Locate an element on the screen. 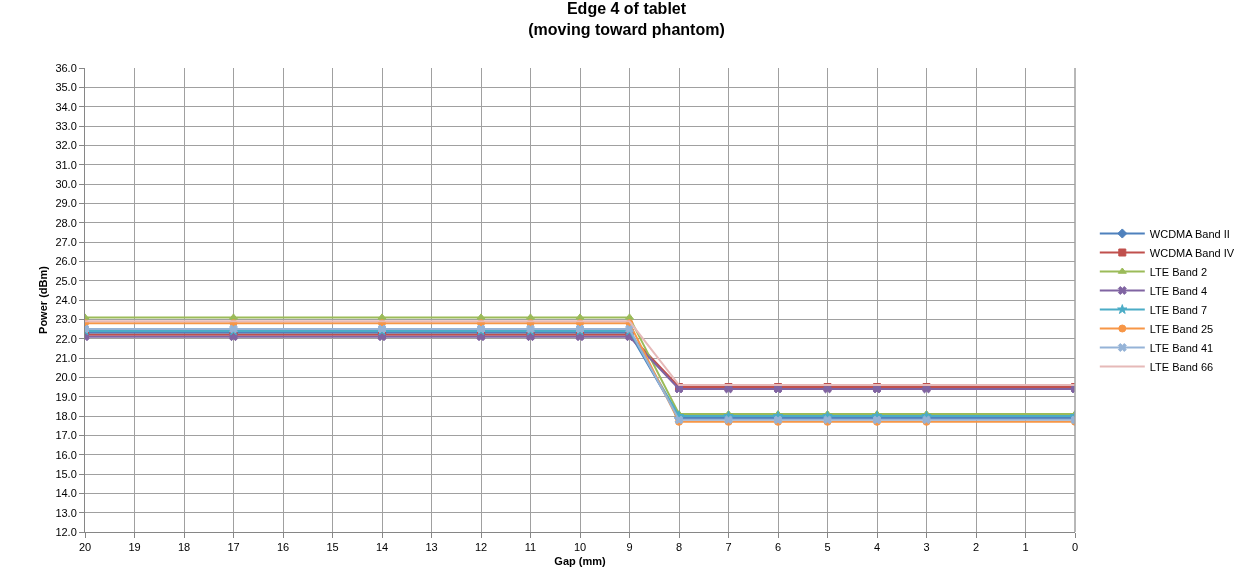  x-tick-label: 1 is located at coordinates (1025, 547).